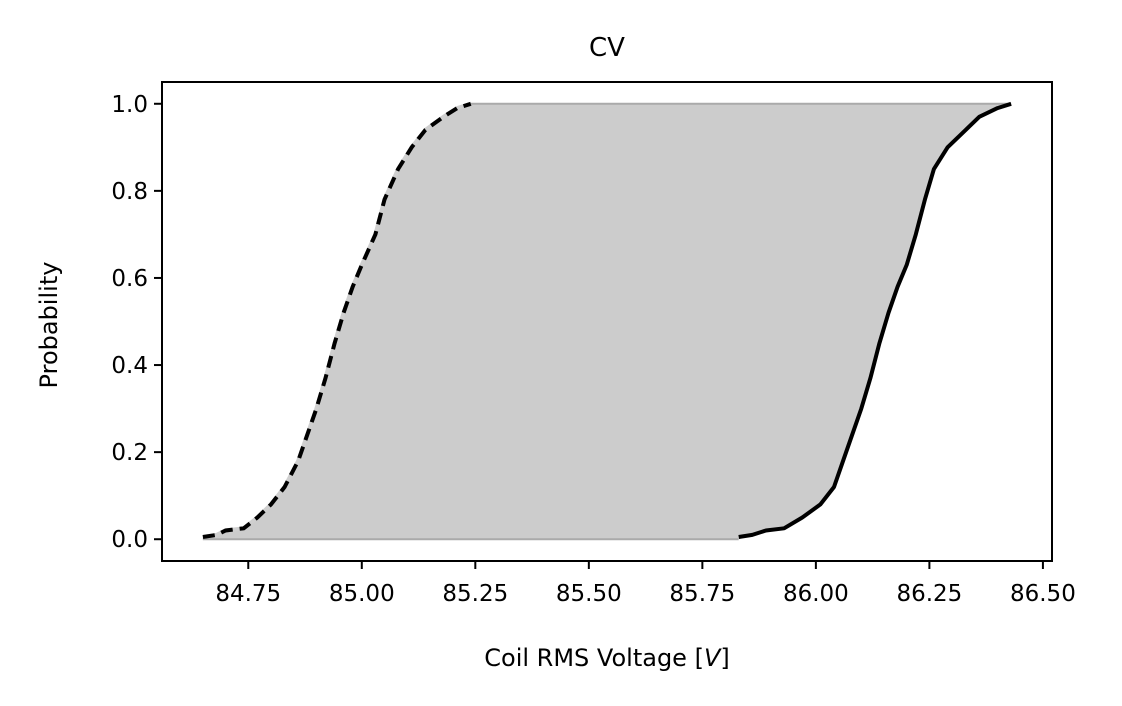  Describe the element at coordinates (607, 48) in the screenshot. I see `chart-title: CV` at that location.